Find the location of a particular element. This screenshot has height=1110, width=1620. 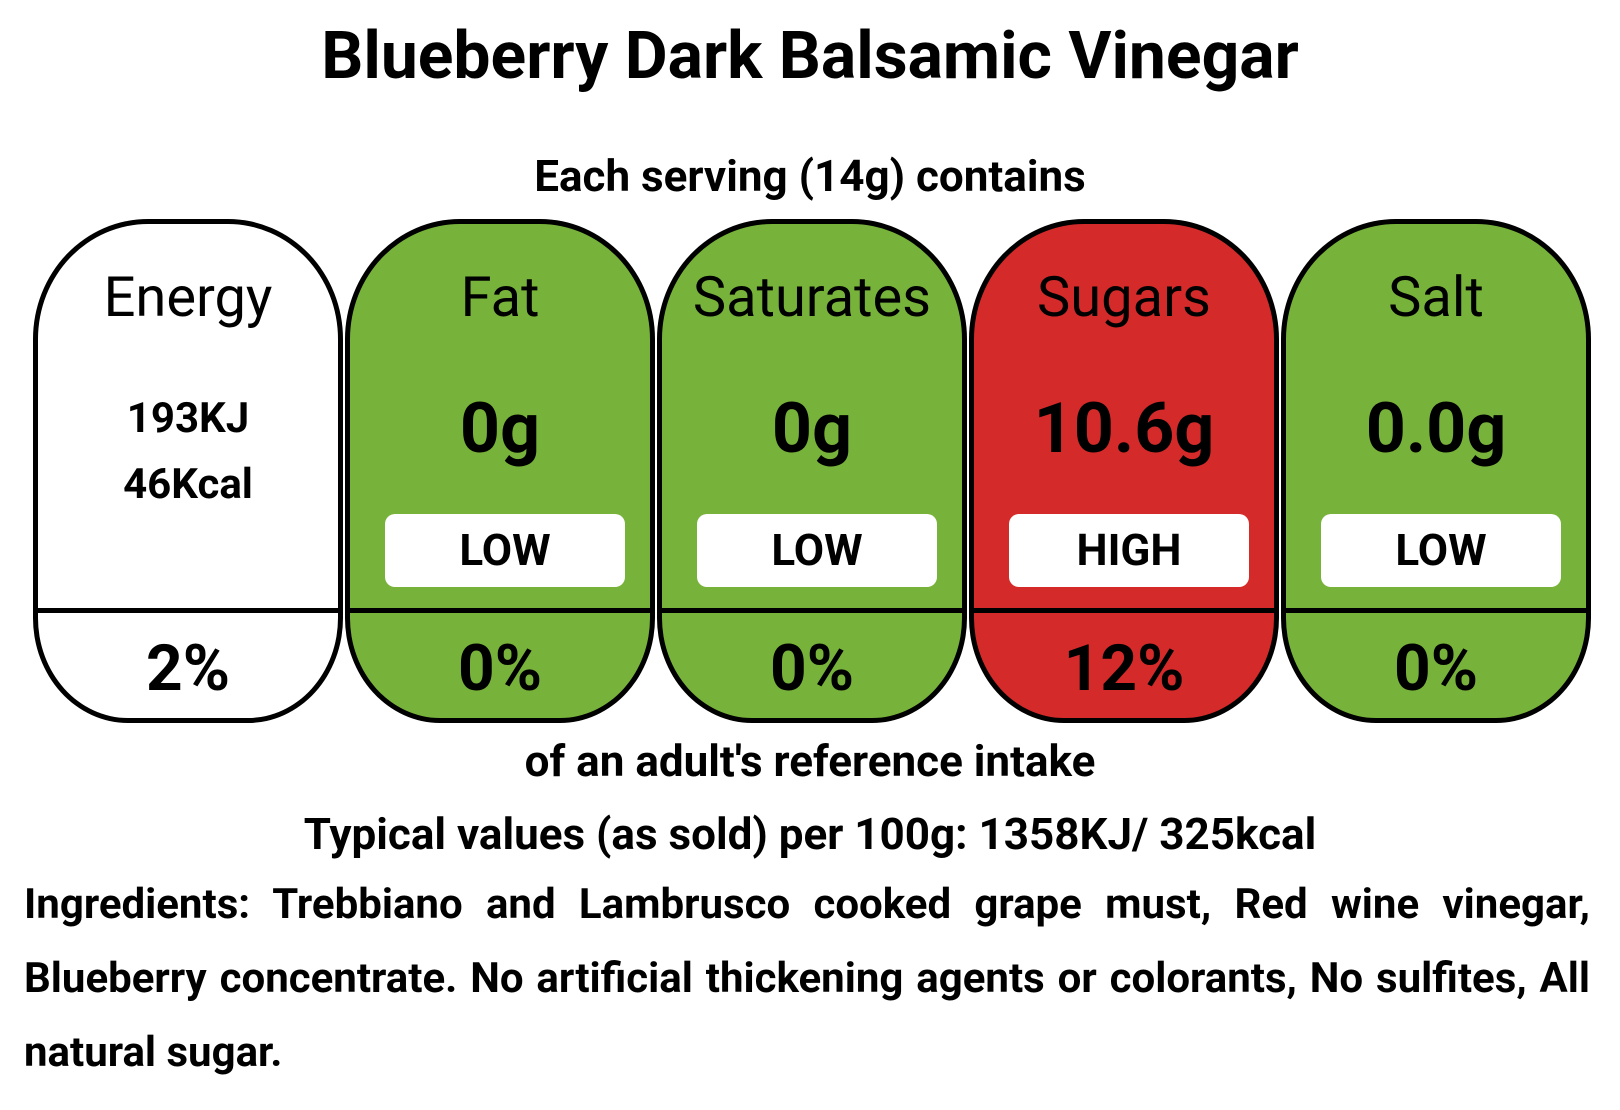

reference-text: of an adult's reference intake is located at coordinates (810, 761).